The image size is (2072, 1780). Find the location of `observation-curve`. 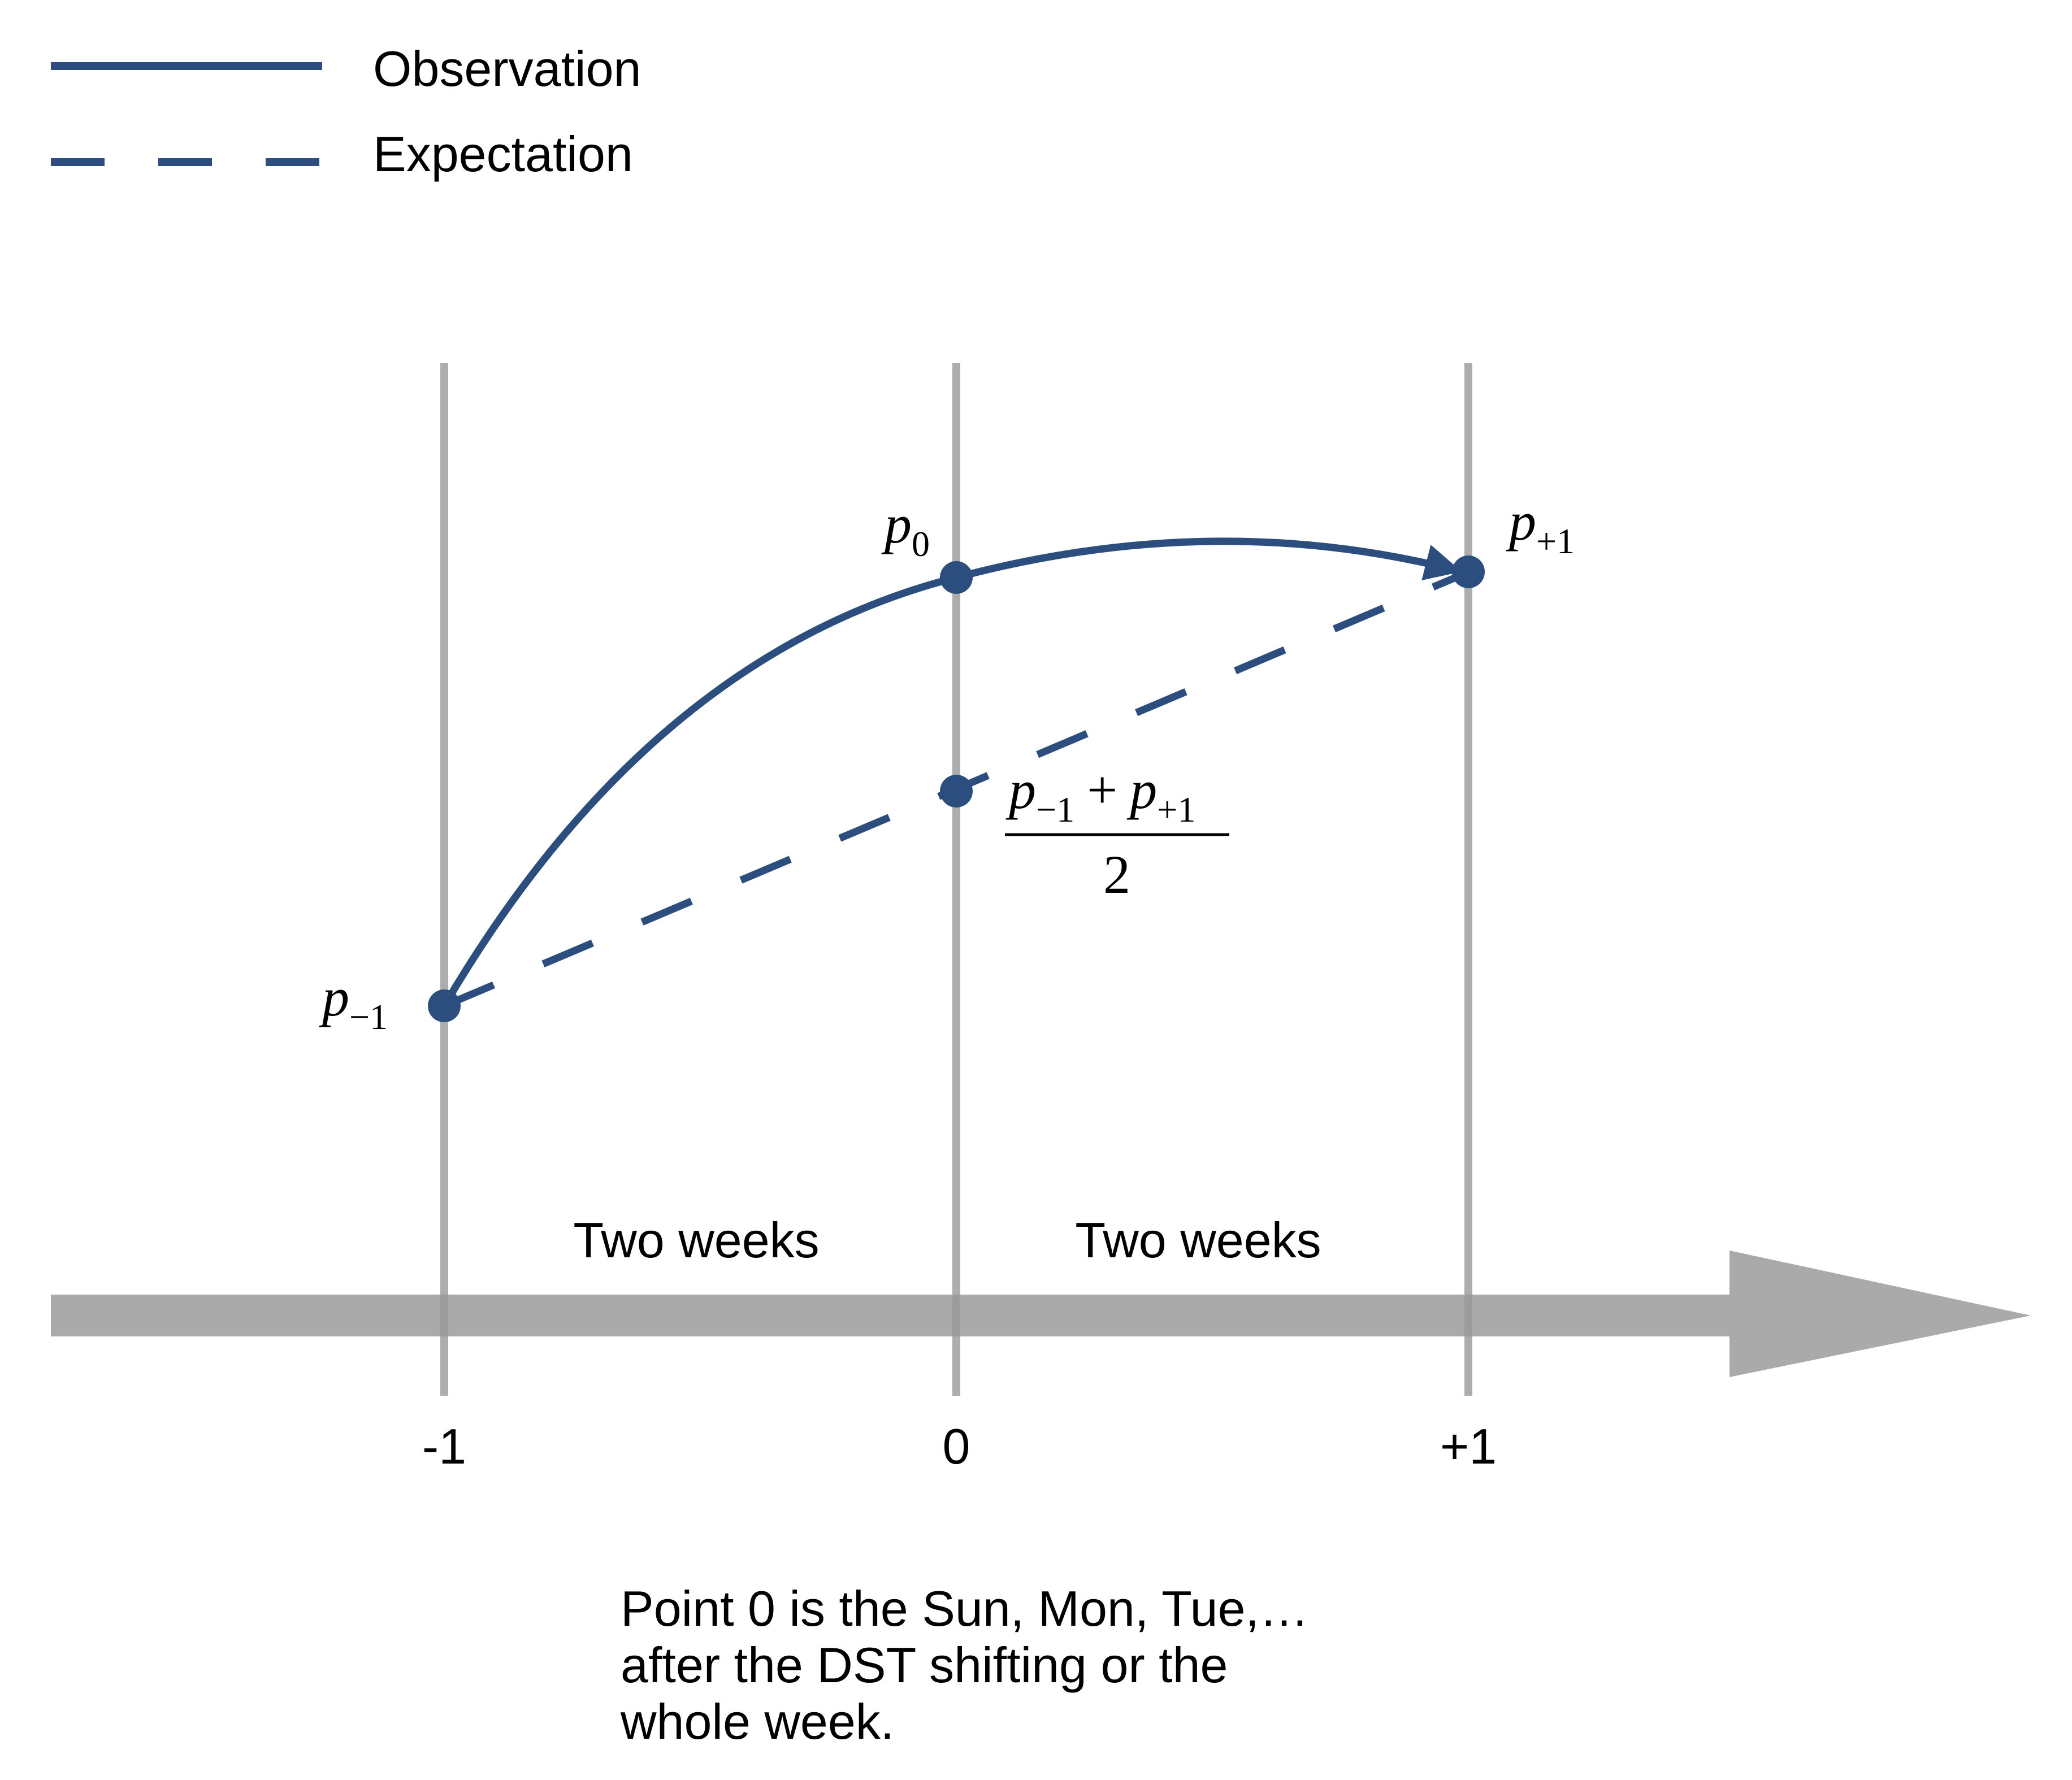

observation-curve is located at coordinates (951, 772).